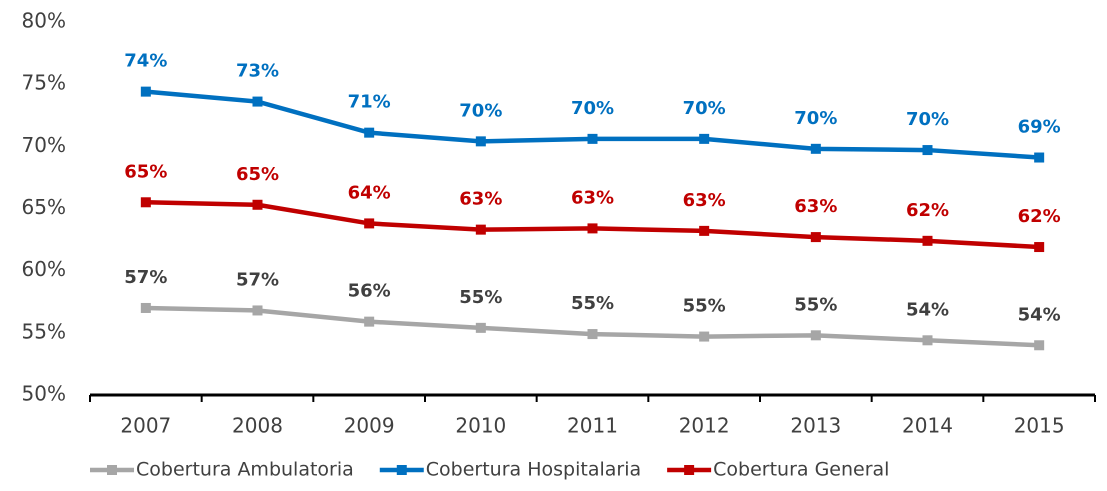  I want to click on x-tick-label: 2010, so click(480, 426).